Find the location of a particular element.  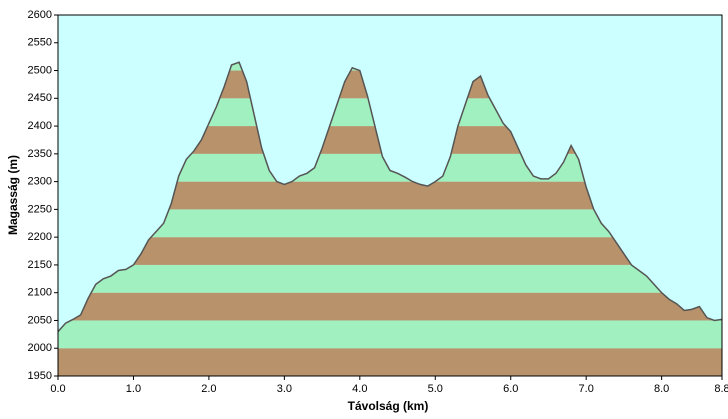

x-tick-label: 2.0 is located at coordinates (208, 389).